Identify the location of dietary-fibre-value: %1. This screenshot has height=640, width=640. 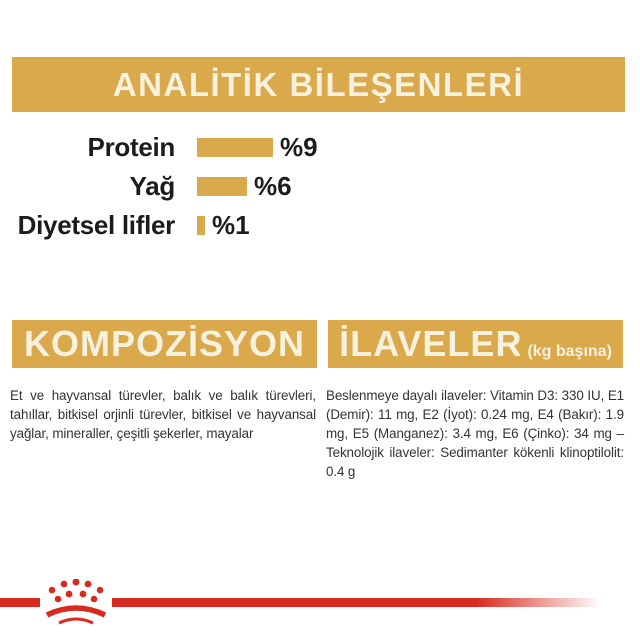
(231, 224).